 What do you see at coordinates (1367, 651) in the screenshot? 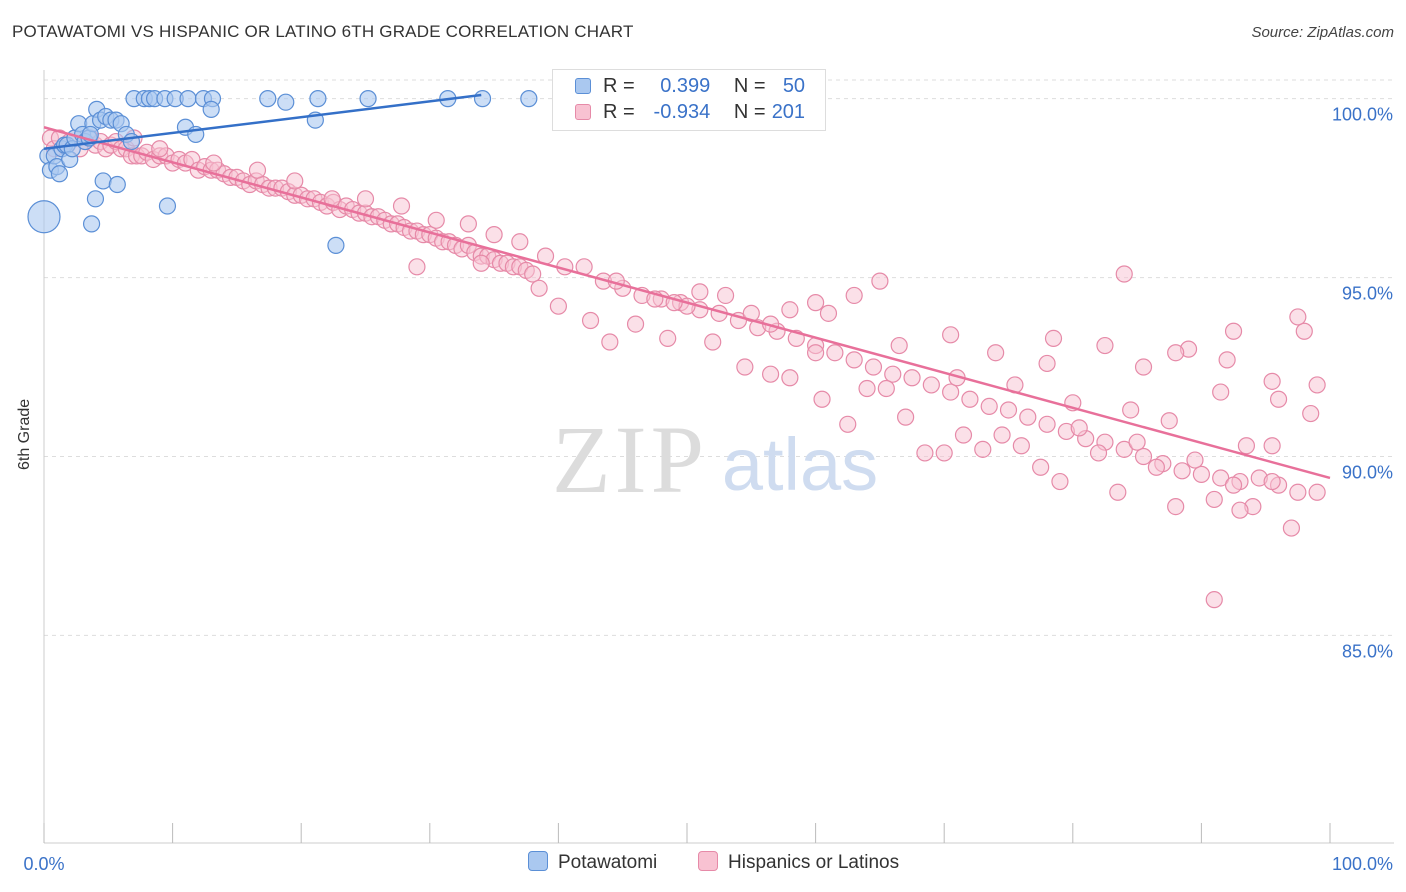
I see `y-tick-label: 85.0%` at bounding box center [1367, 651].